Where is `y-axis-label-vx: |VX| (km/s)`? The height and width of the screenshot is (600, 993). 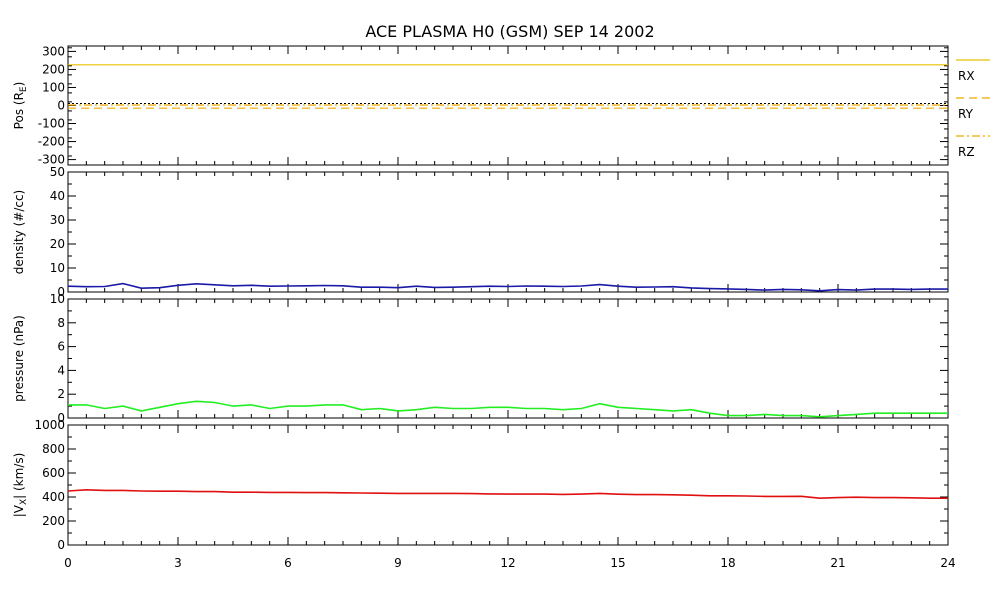
y-axis-label-vx: |VX| (km/s) is located at coordinates (20, 485).